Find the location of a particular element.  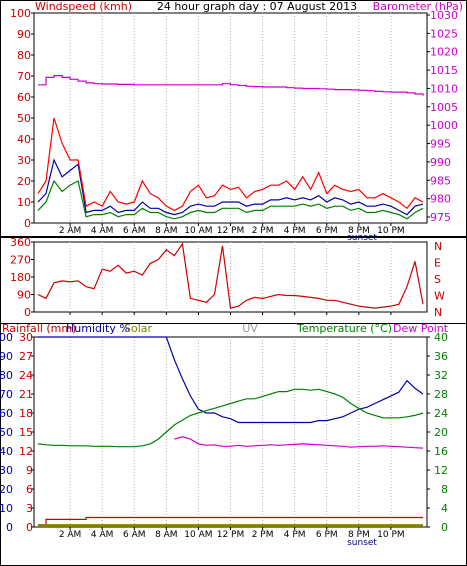

y-tick-label-humidity: 30 is located at coordinates (6, 470).